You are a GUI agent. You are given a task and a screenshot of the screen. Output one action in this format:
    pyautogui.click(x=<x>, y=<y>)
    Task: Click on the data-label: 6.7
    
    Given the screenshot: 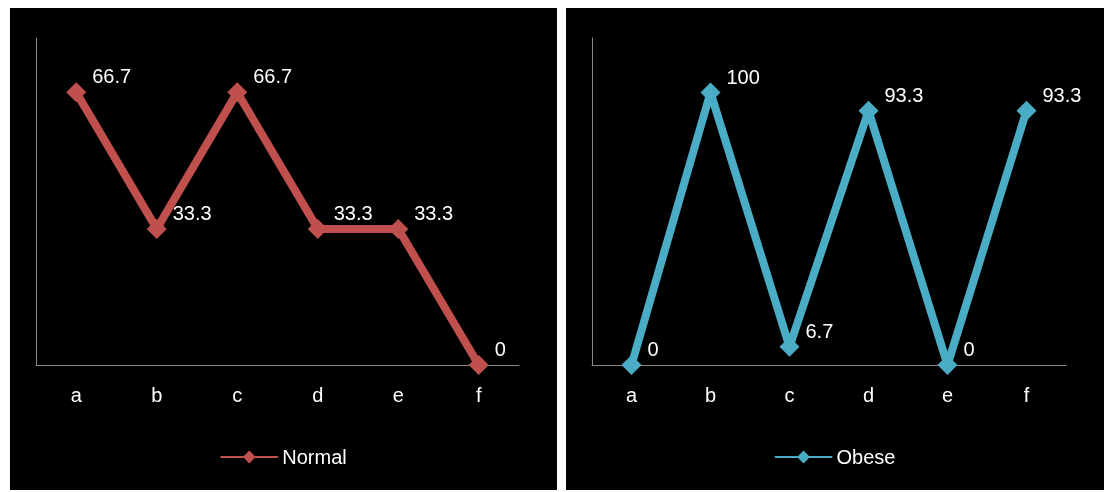 What is the action you would take?
    pyautogui.click(x=819, y=330)
    